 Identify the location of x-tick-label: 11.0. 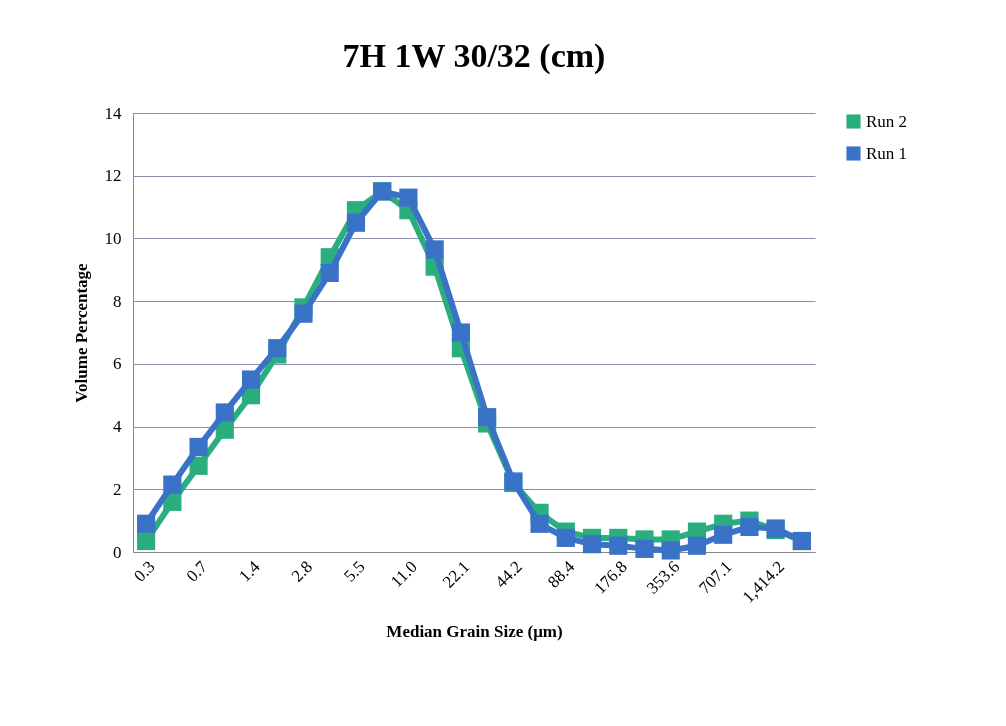
(403, 574).